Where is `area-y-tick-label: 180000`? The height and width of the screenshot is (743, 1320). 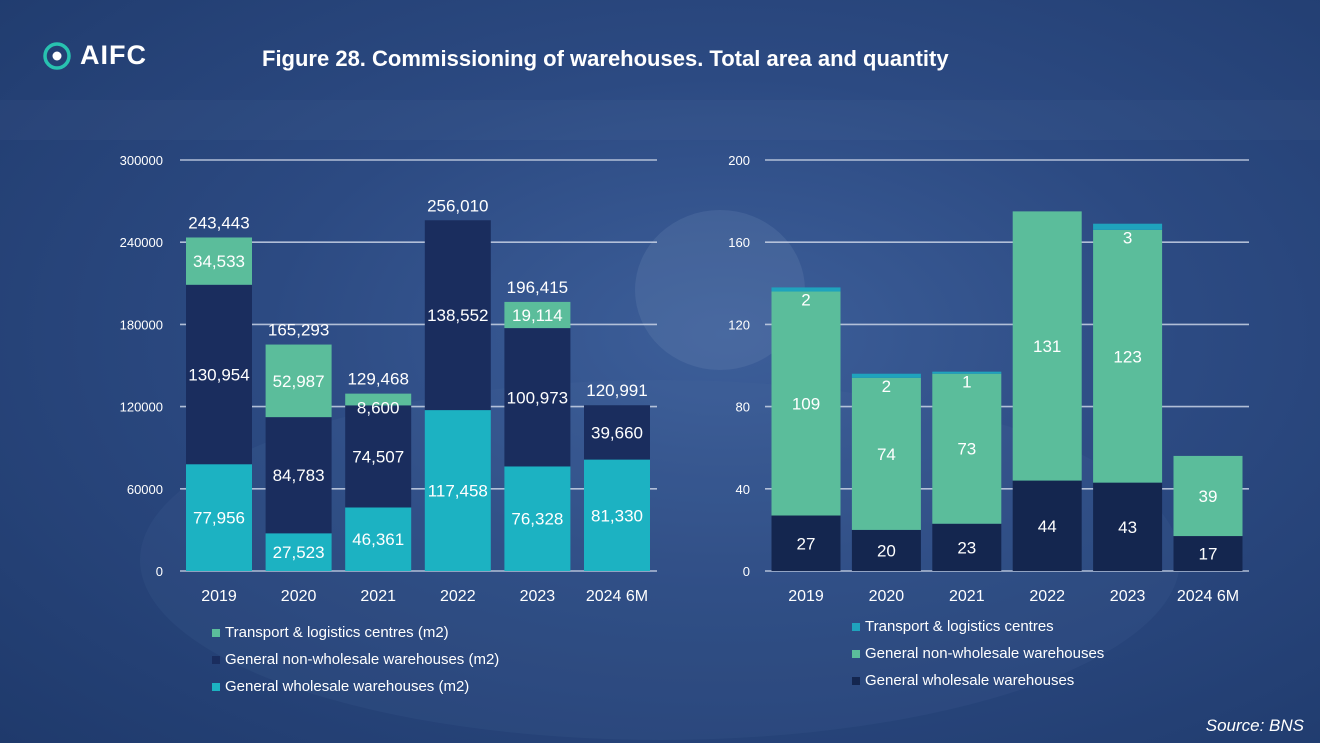 area-y-tick-label: 180000 is located at coordinates (141, 324).